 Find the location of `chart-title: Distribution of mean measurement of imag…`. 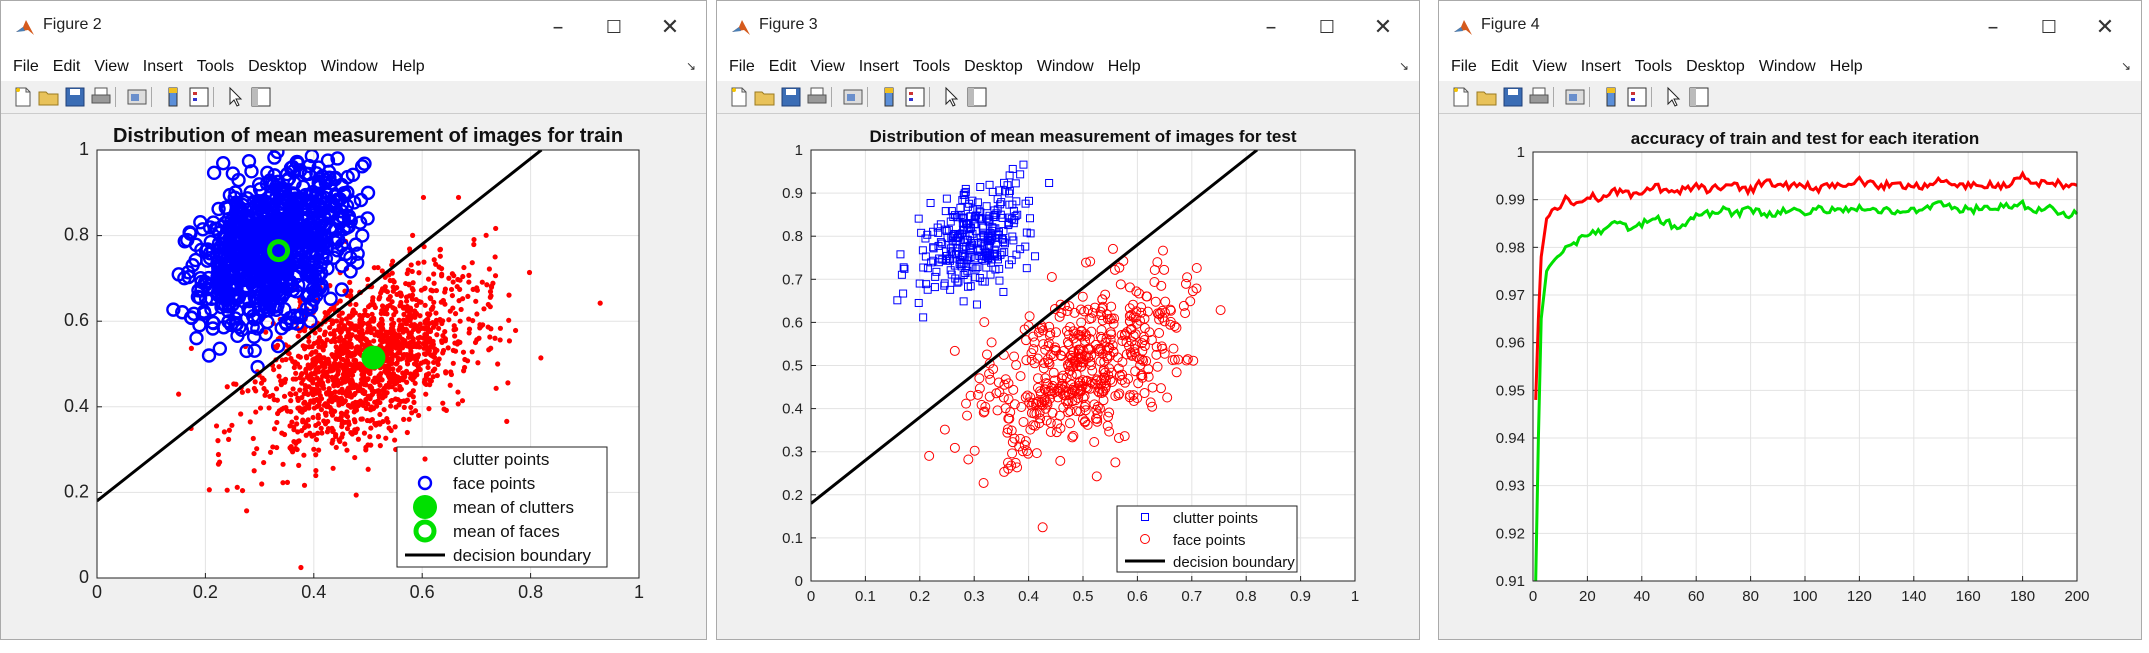

chart-title: Distribution of mean measurement of imag… is located at coordinates (1083, 136).